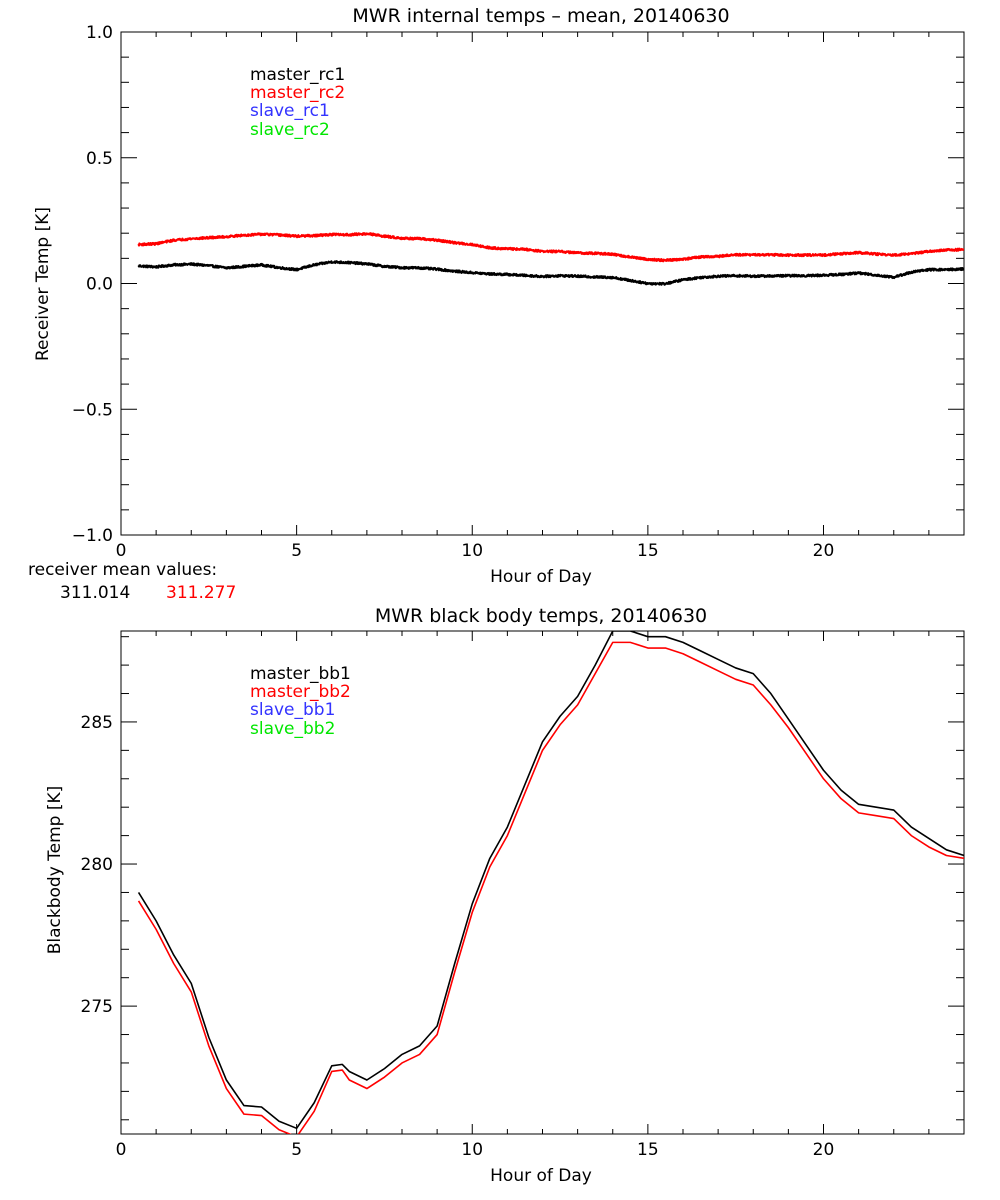 Image resolution: width=1000 pixels, height=1200 pixels. I want to click on series-lines, so click(550, 259).